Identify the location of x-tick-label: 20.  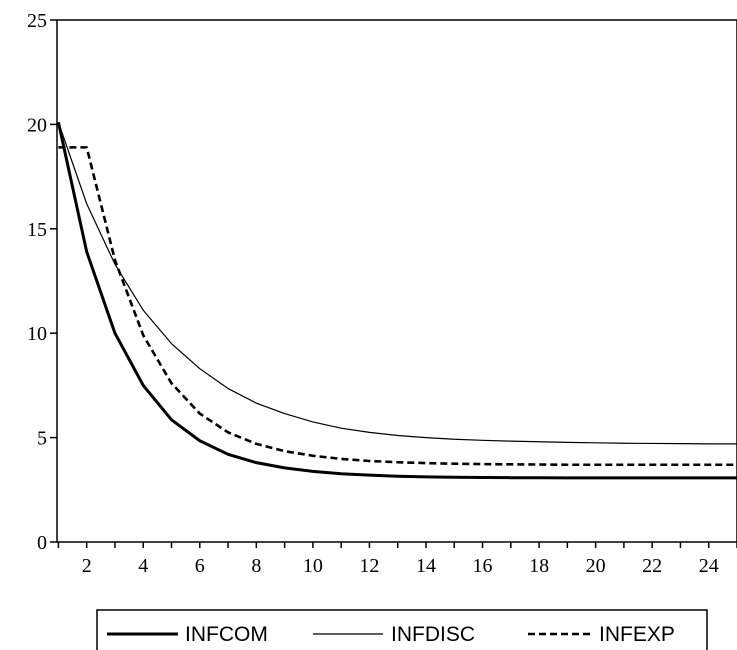
(596, 566).